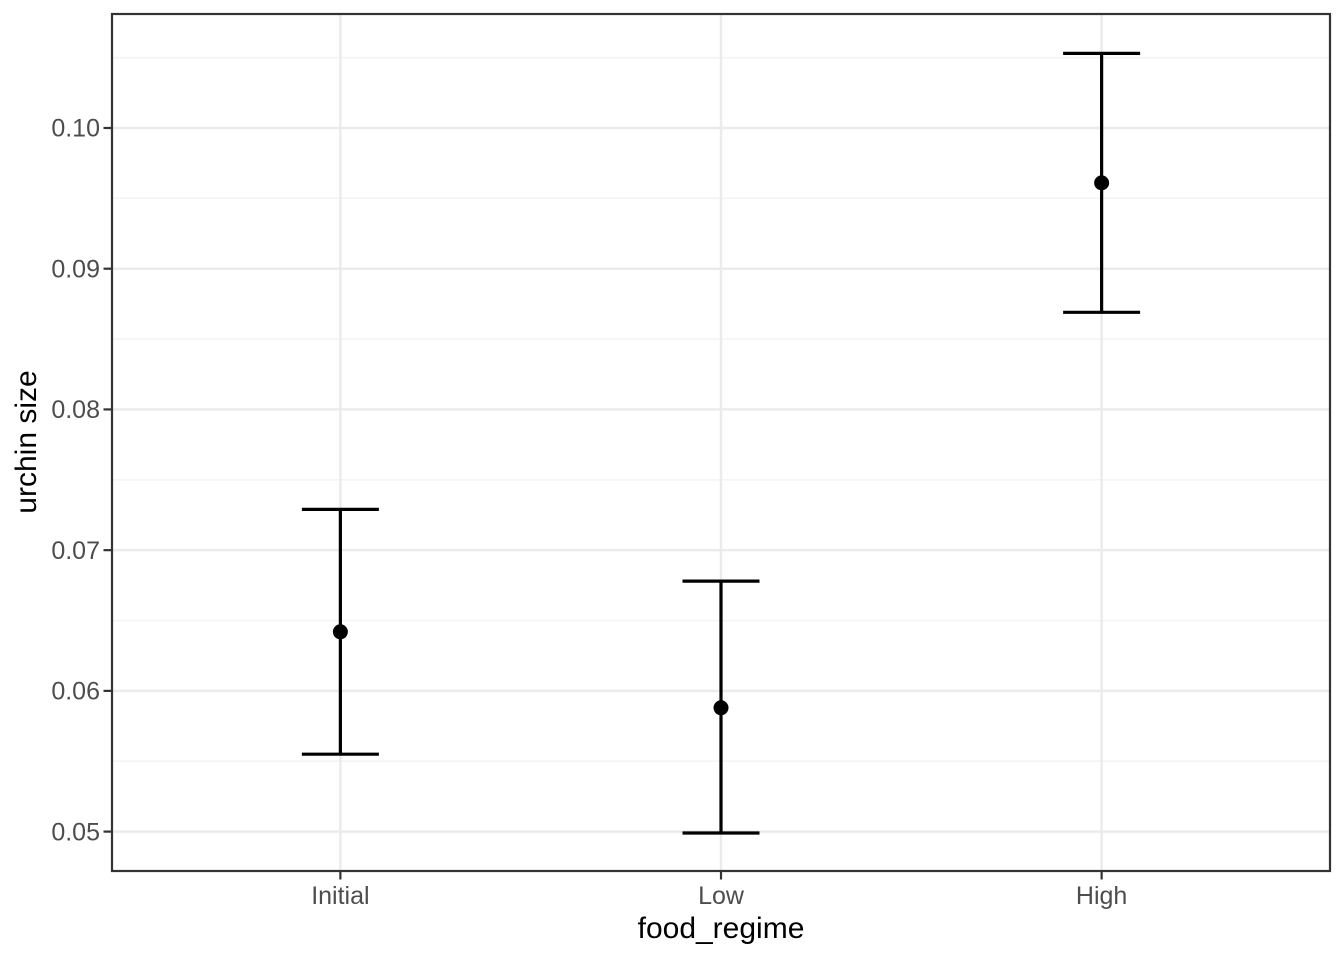  What do you see at coordinates (75, 551) in the screenshot?
I see `y-tick-label: 0.07` at bounding box center [75, 551].